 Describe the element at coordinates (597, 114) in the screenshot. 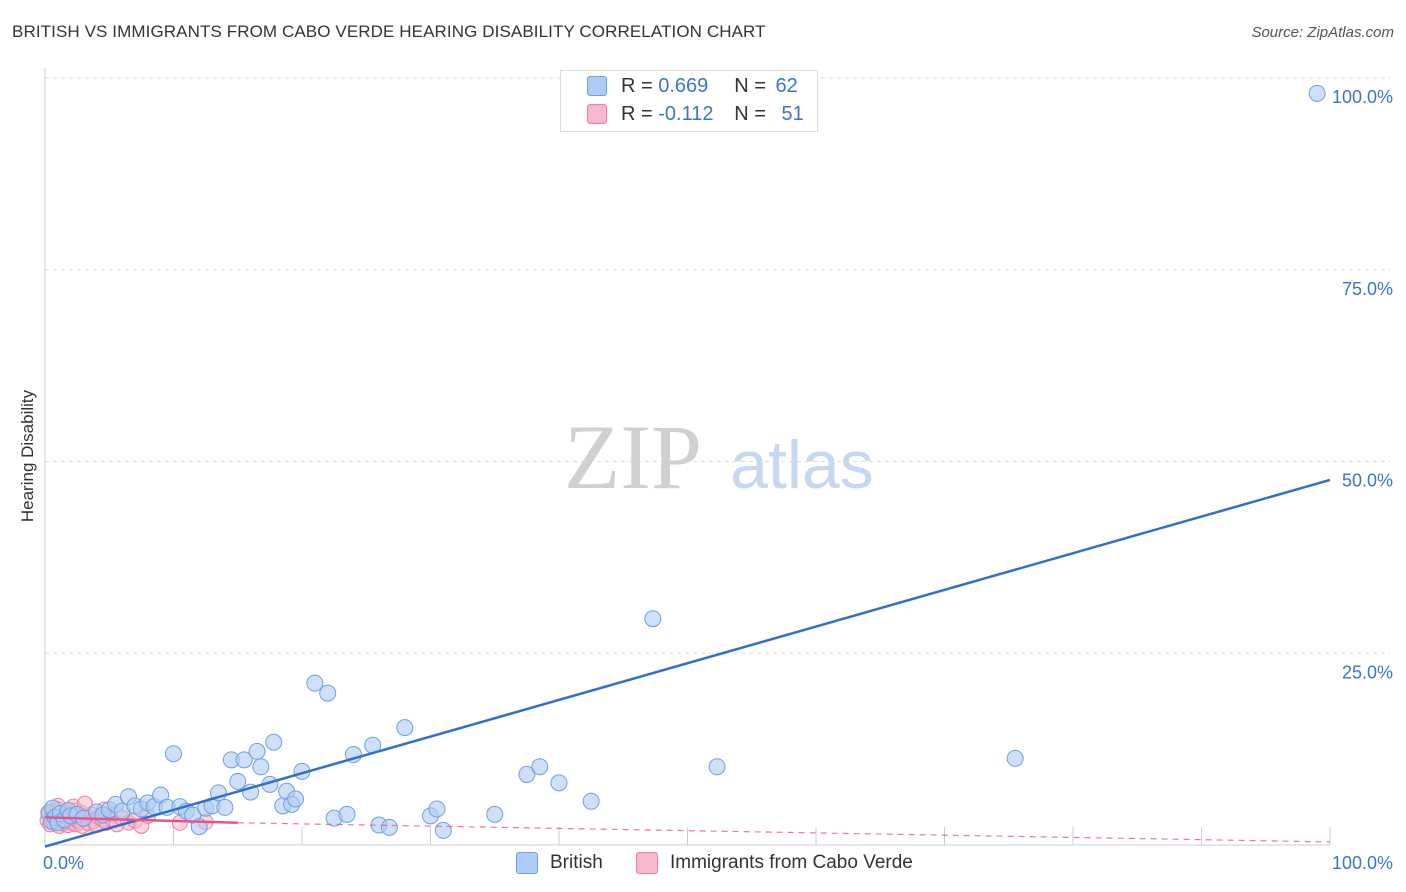

I see `caboverde-swatch` at that location.